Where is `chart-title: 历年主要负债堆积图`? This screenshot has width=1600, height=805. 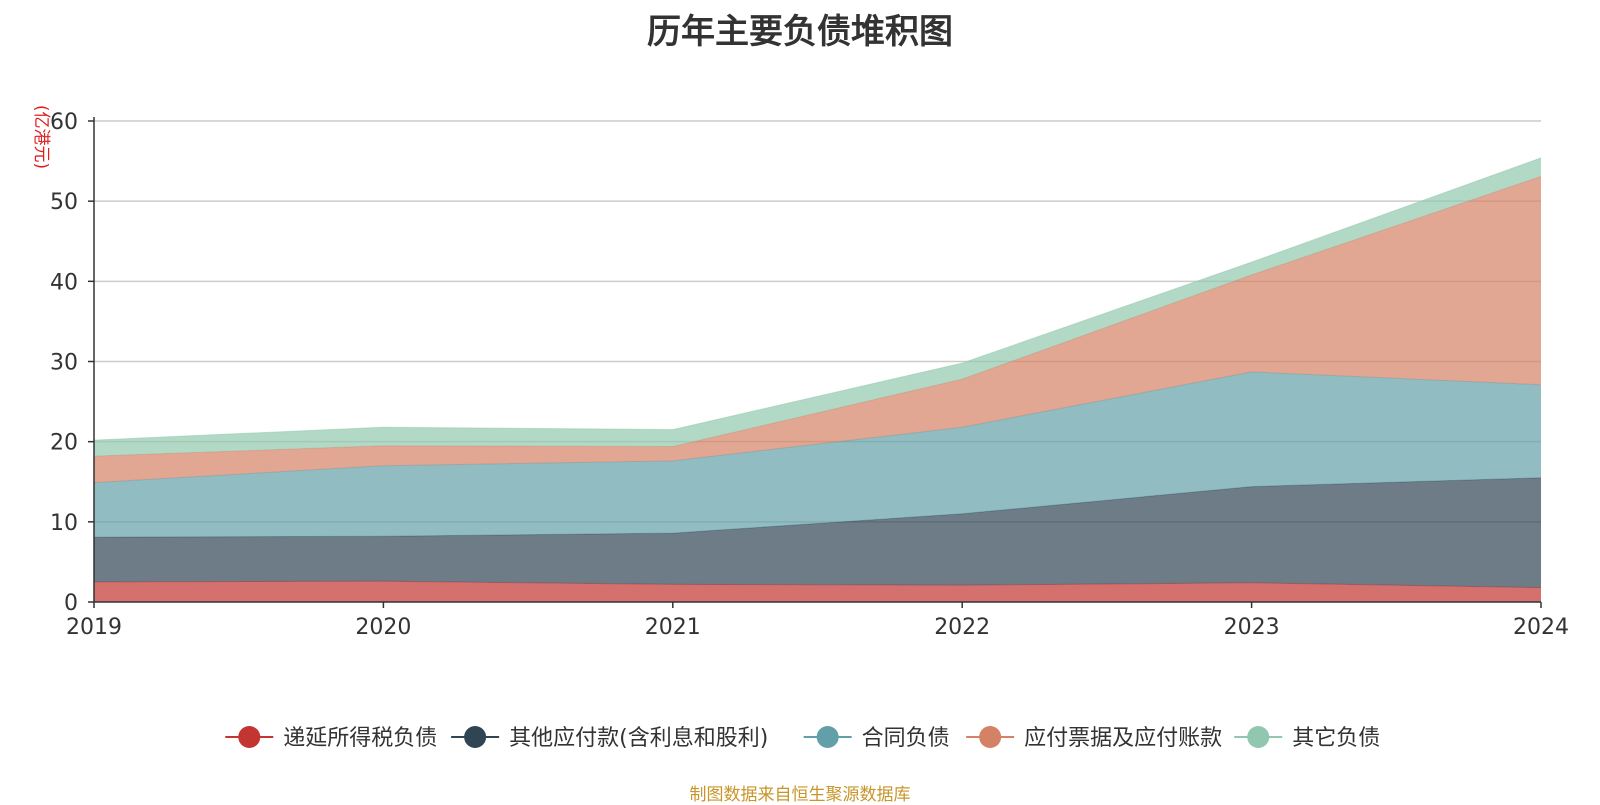 chart-title: 历年主要负债堆积图 is located at coordinates (800, 32).